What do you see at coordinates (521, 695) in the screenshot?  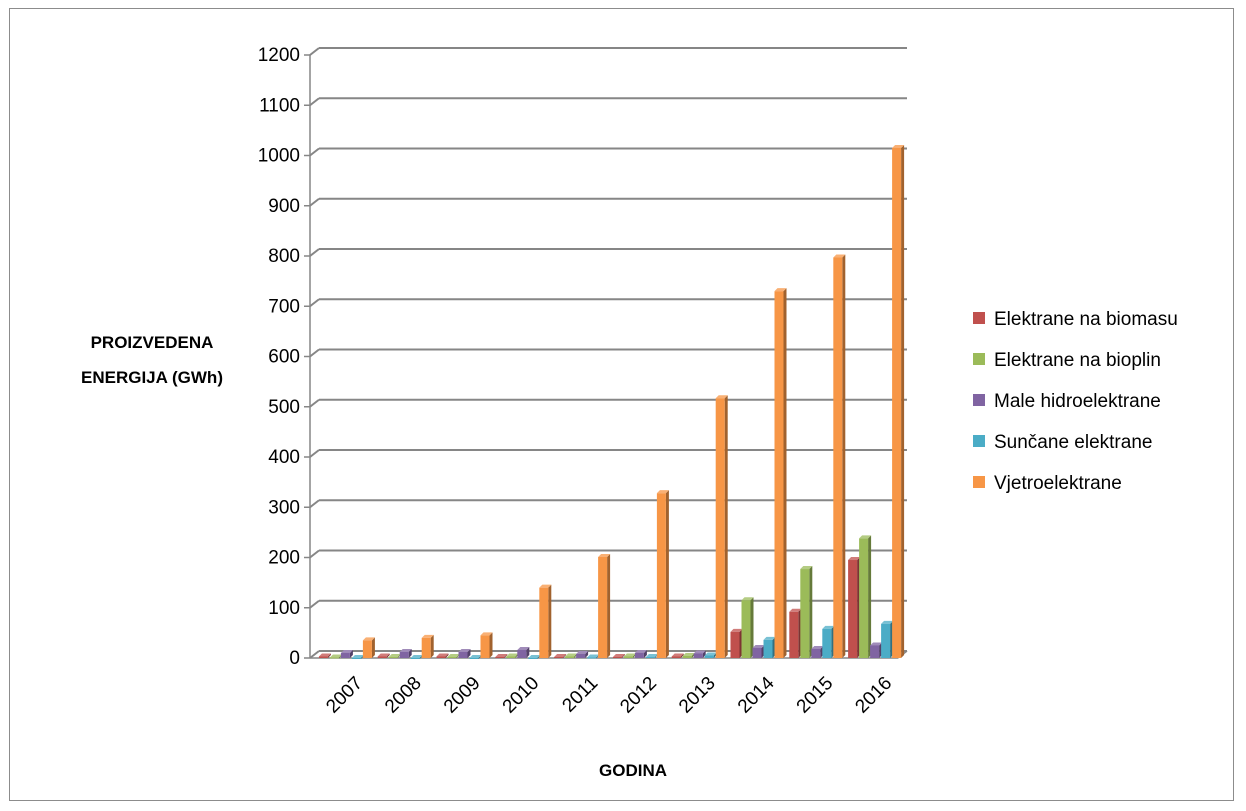 I see `x-tick-label: 2010` at bounding box center [521, 695].